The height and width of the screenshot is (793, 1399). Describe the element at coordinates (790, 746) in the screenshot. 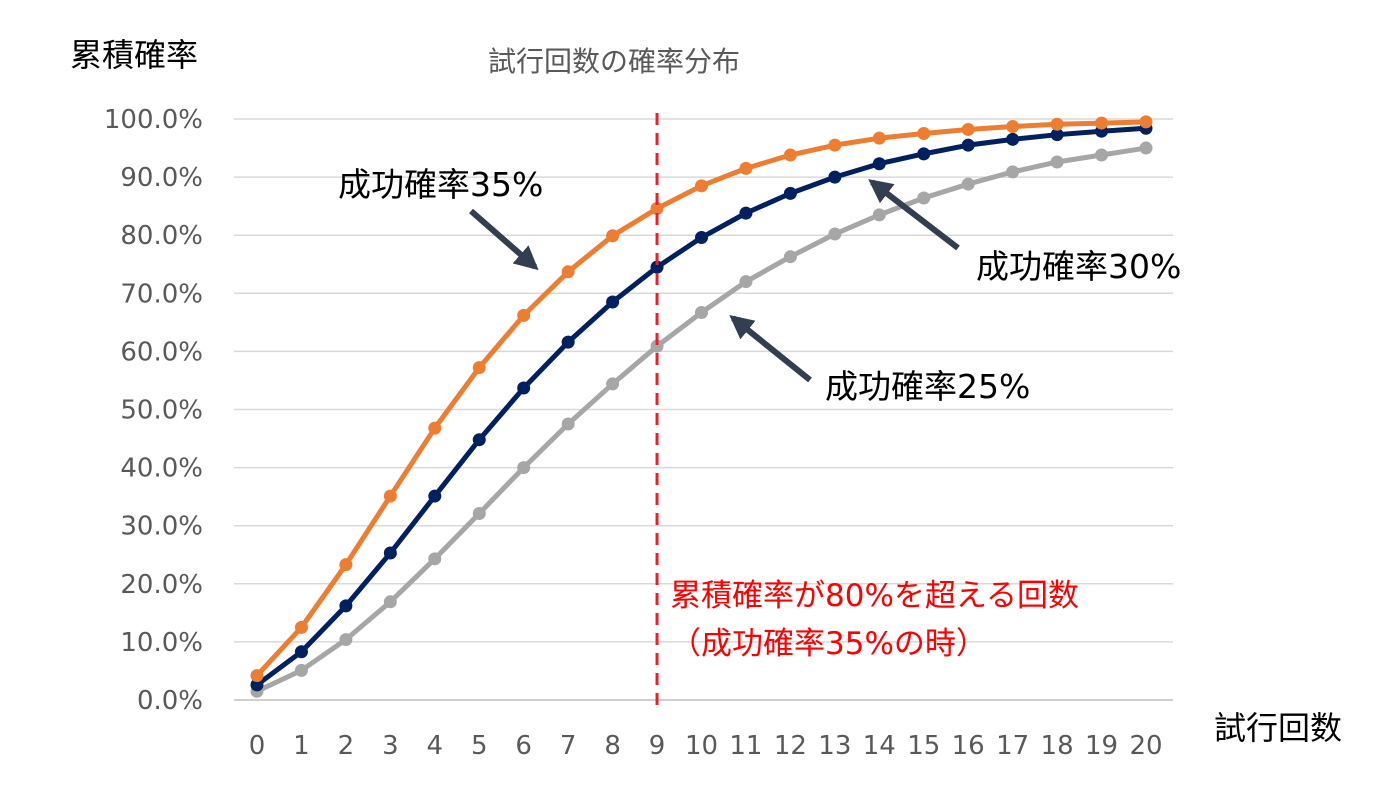

I see `x-tick-label: 12` at that location.